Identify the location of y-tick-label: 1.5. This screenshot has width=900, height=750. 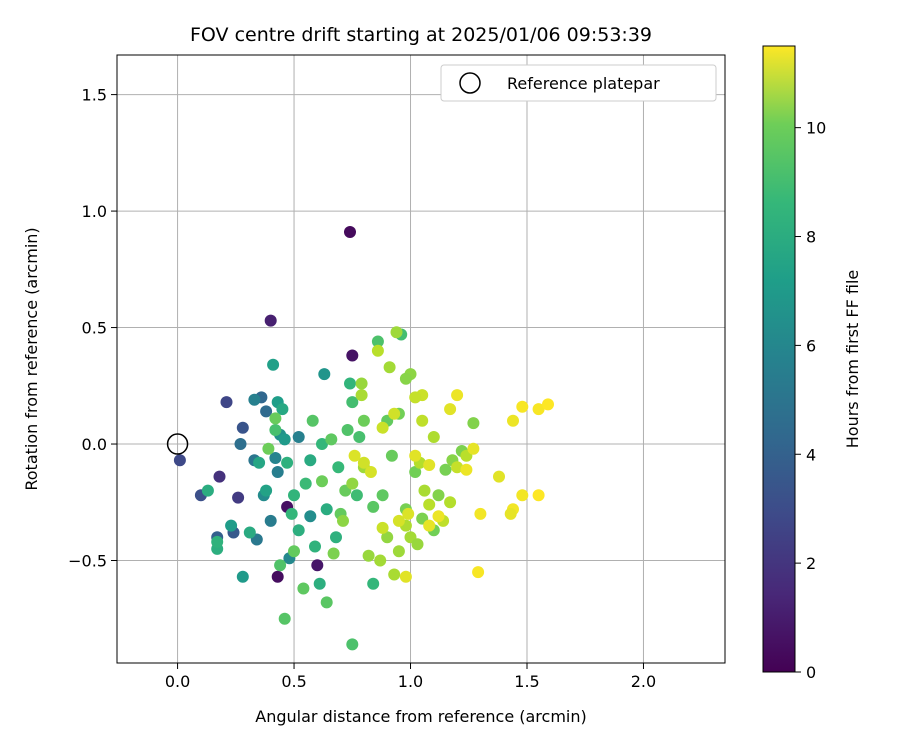
(94, 95).